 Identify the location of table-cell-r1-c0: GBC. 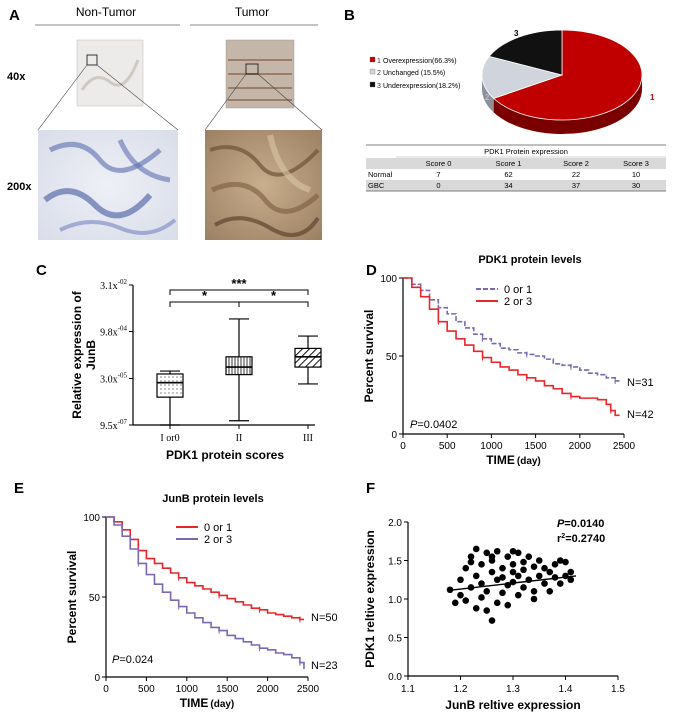
(376, 185).